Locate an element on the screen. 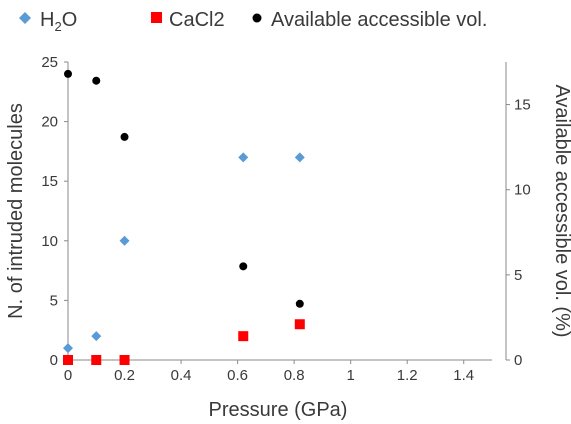 The height and width of the screenshot is (424, 571). x-tick-label: 0.4 is located at coordinates (181, 375).